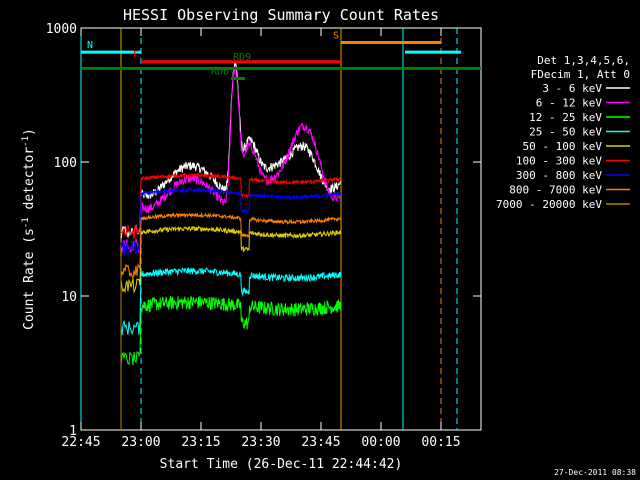  What do you see at coordinates (559, 175) in the screenshot?
I see `legend-label-6: 300 - 800 keV` at bounding box center [559, 175].